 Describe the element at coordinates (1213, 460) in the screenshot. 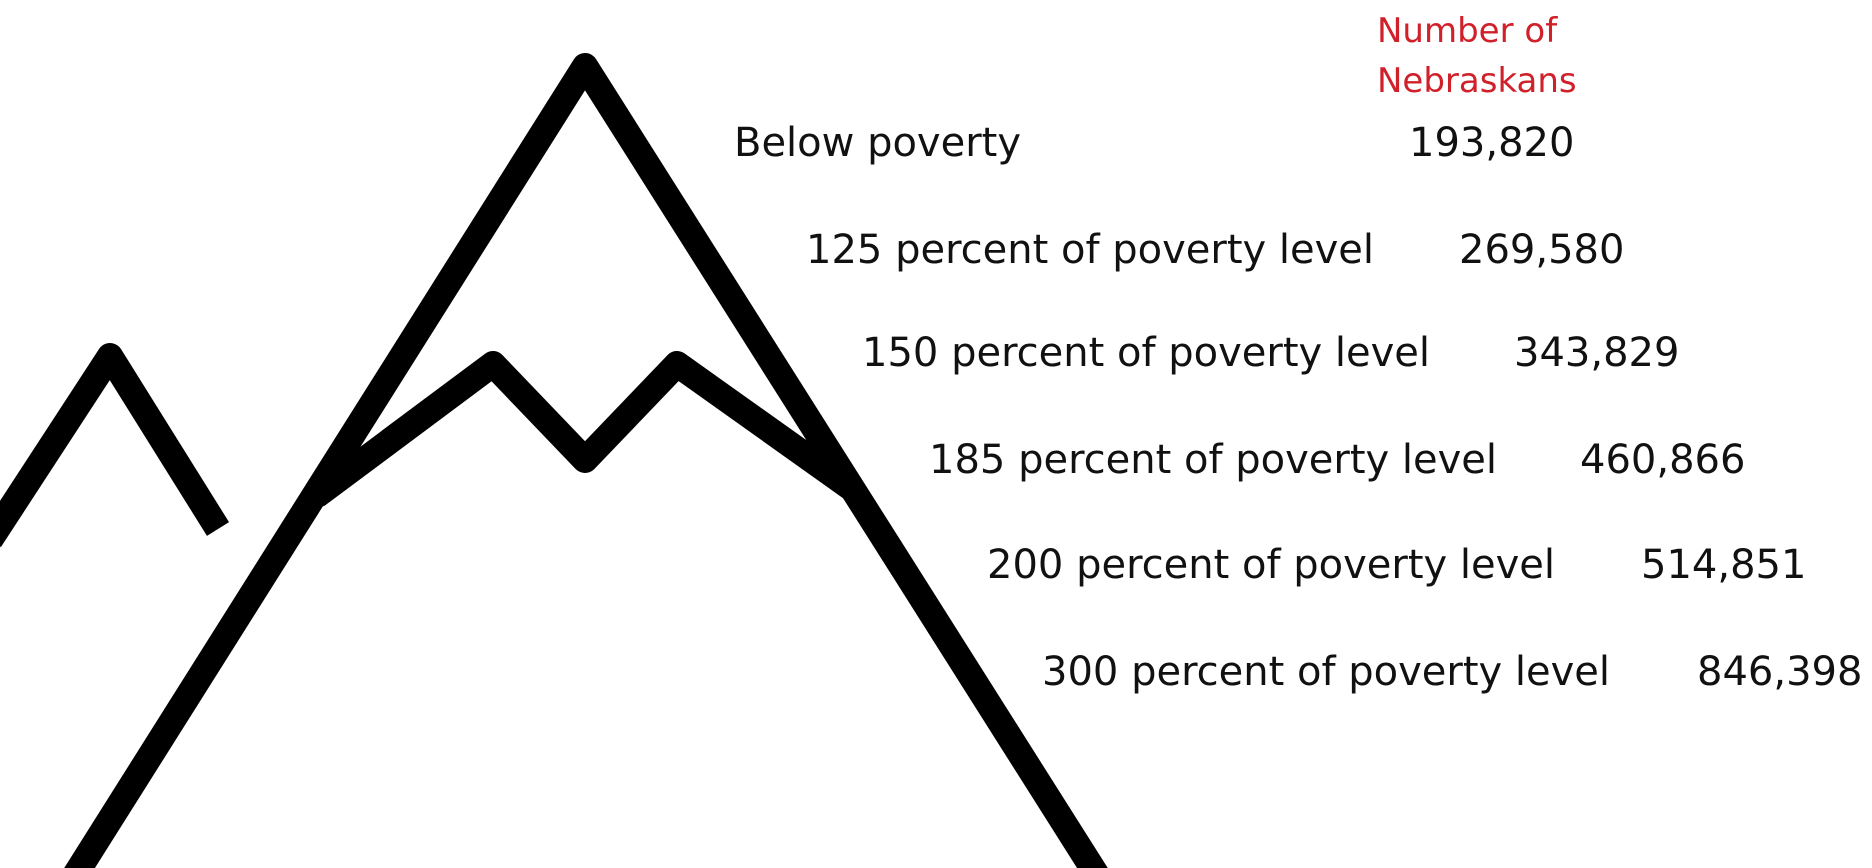

I see `row-label: 185 percent of poverty level` at that location.